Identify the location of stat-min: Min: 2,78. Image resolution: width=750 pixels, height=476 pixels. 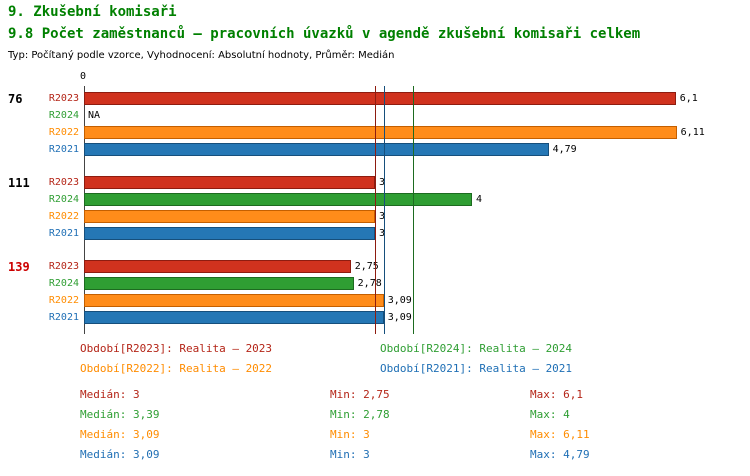
(360, 414).